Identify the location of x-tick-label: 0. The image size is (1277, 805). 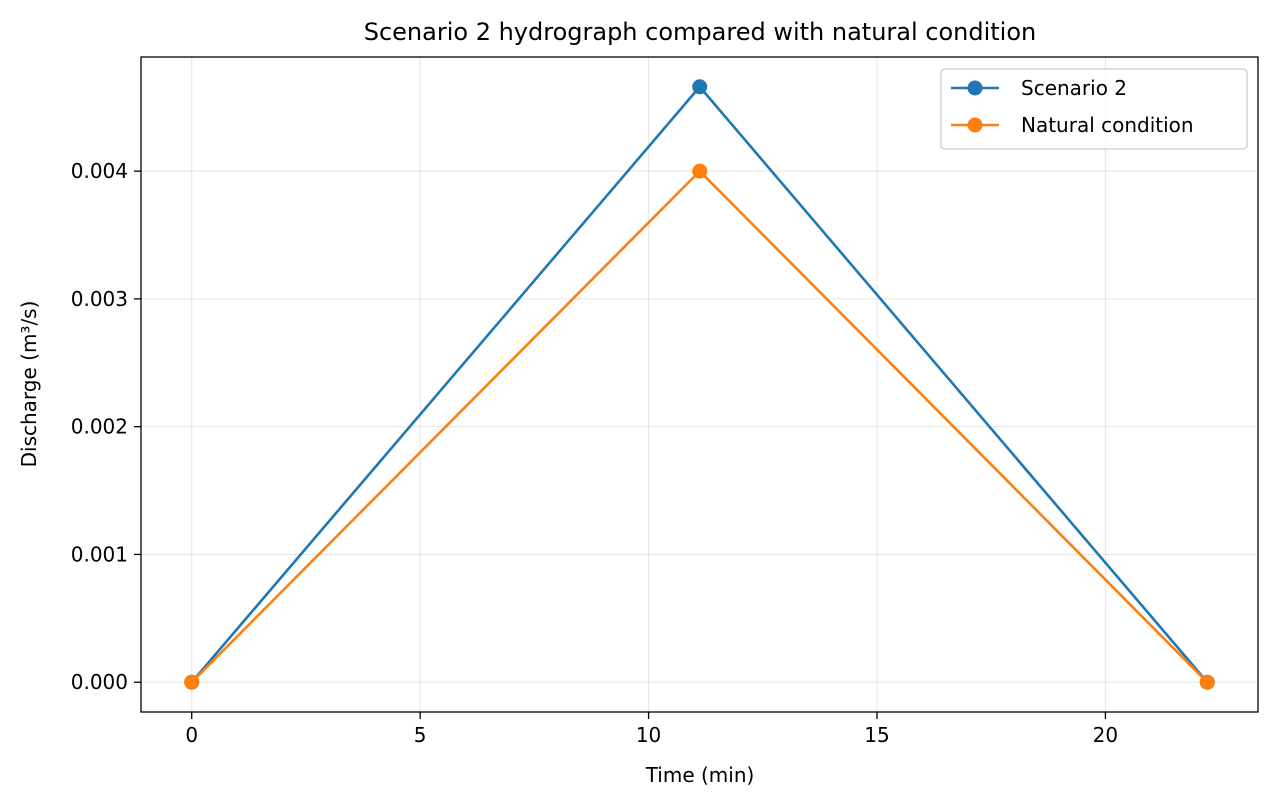
(191, 735).